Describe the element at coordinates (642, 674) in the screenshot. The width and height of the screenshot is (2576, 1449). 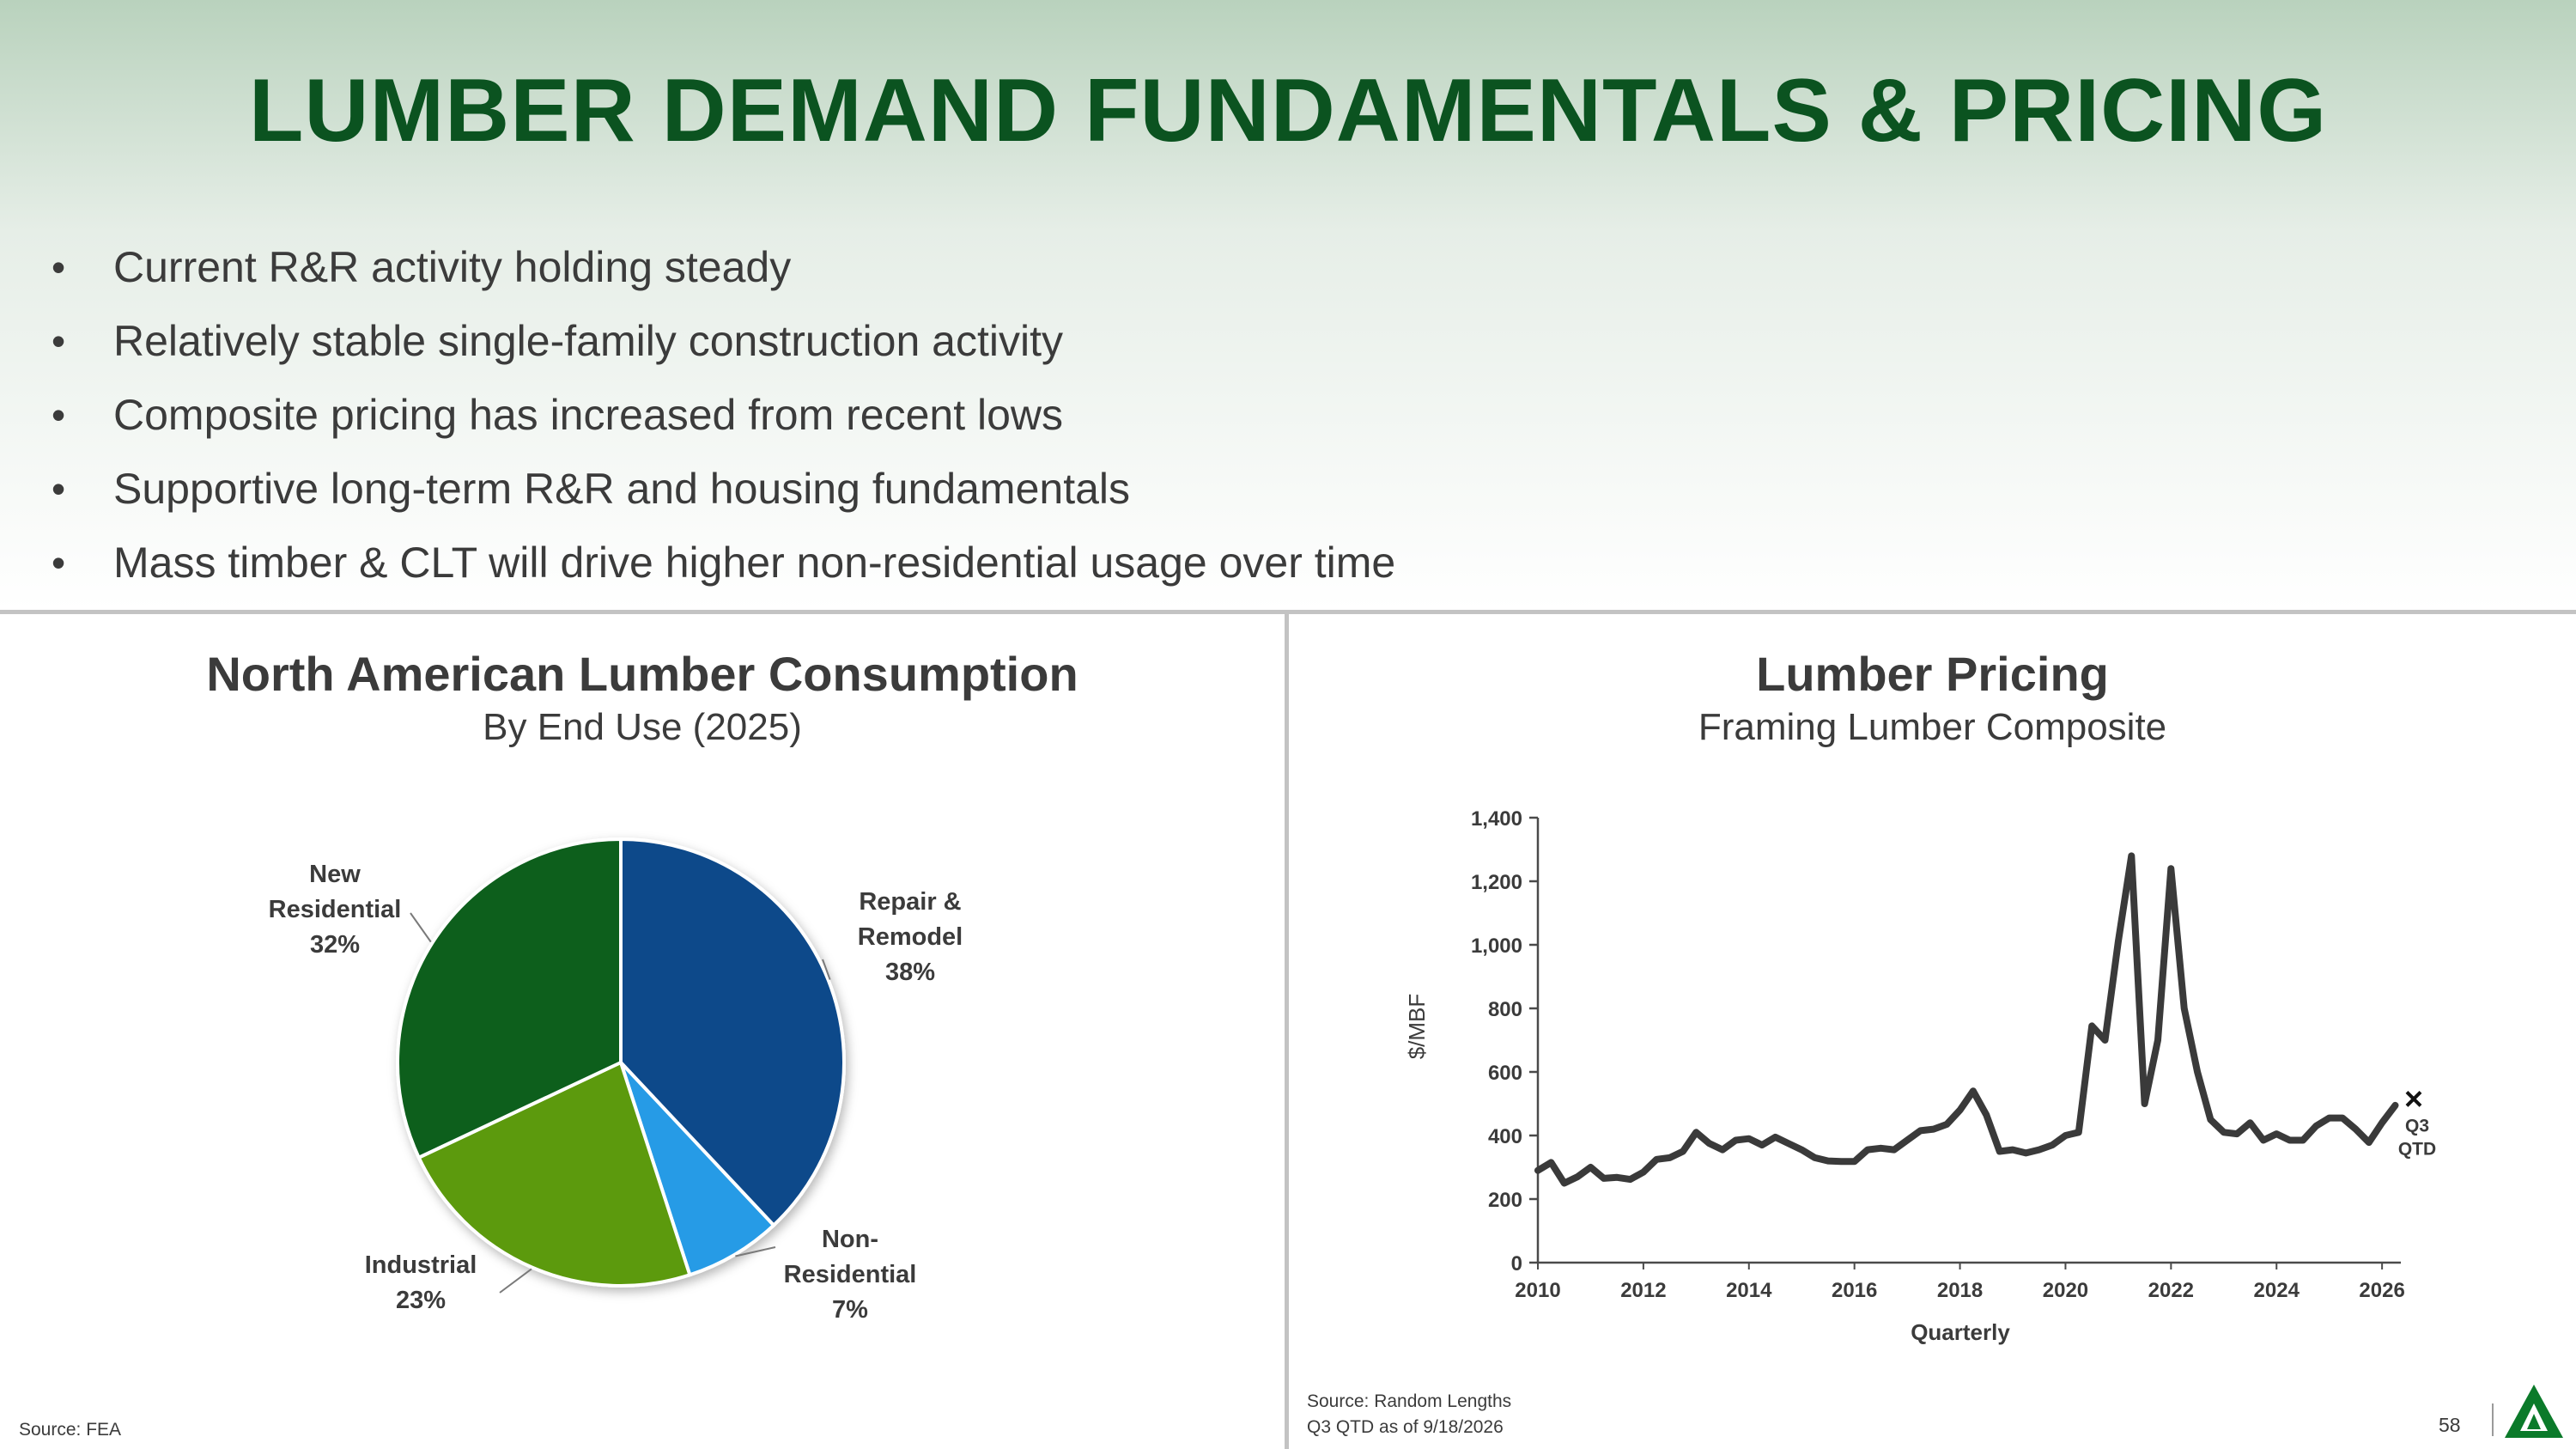
I see `pie-chart-title: North American Lumber Consumption` at that location.